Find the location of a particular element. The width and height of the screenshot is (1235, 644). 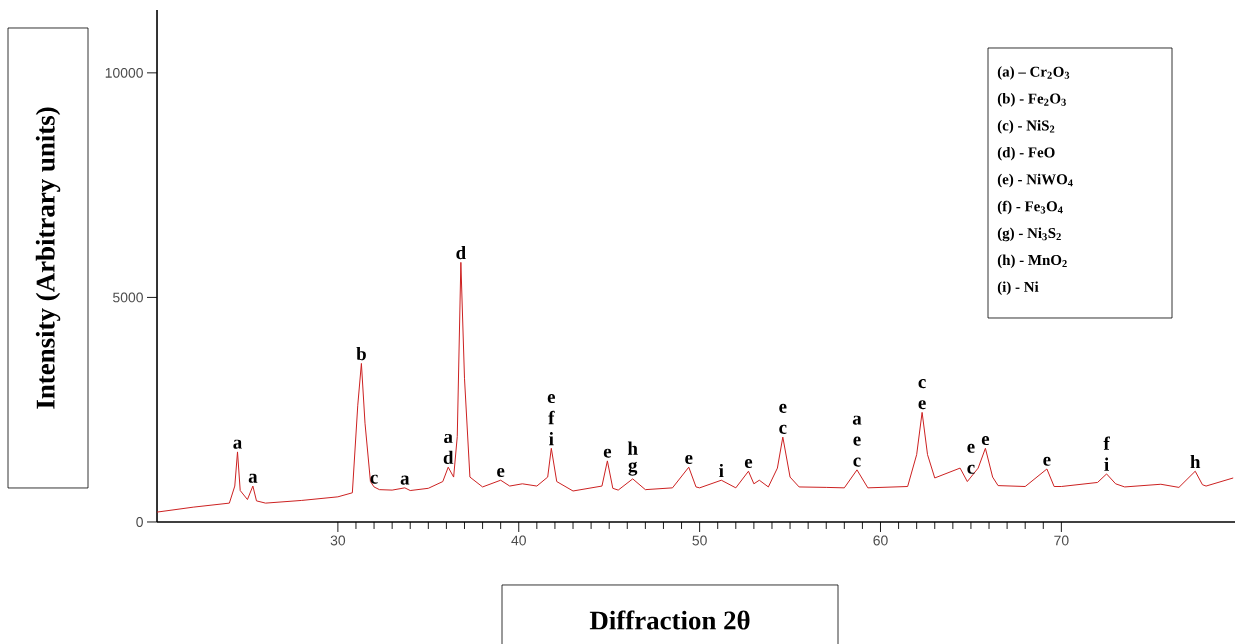

annotation: (b) - Fe$_{2}$O$_{3}$ is located at coordinates (1031, 100).